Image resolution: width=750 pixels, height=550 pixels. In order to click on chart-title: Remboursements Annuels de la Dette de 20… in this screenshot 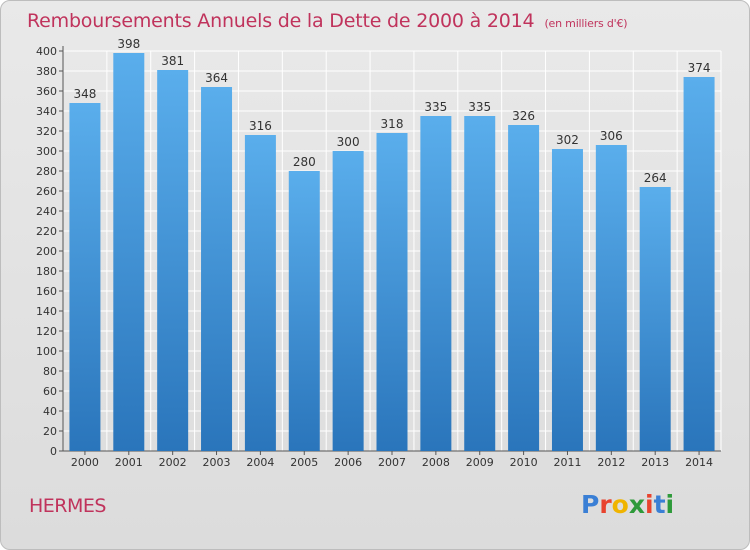, I will do `click(327, 21)`.